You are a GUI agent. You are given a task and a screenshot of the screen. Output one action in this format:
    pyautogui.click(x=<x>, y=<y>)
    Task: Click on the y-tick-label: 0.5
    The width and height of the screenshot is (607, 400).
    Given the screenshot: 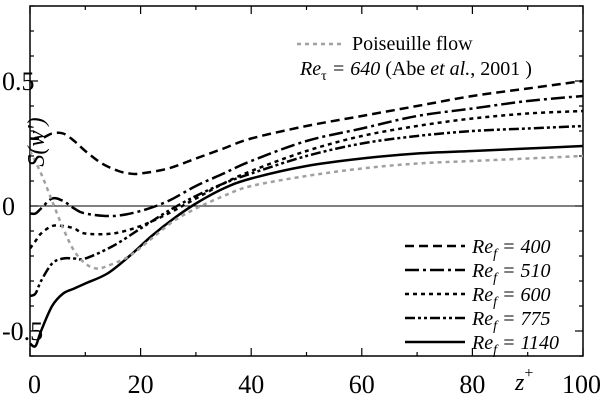 What is the action you would take?
    pyautogui.click(x=18, y=81)
    